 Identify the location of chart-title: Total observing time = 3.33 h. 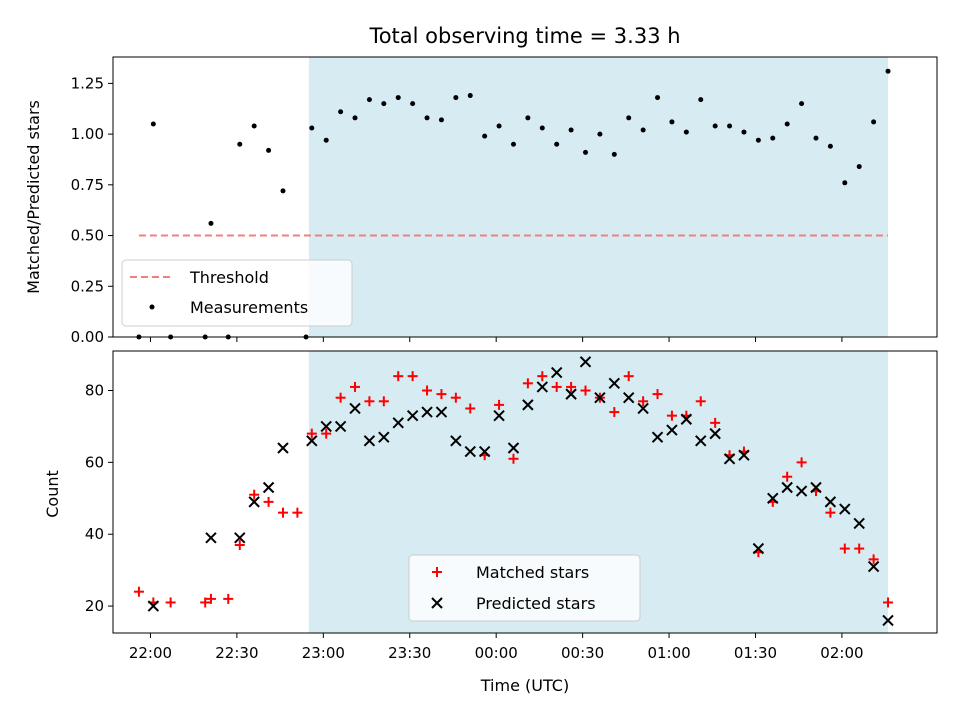
(524, 36).